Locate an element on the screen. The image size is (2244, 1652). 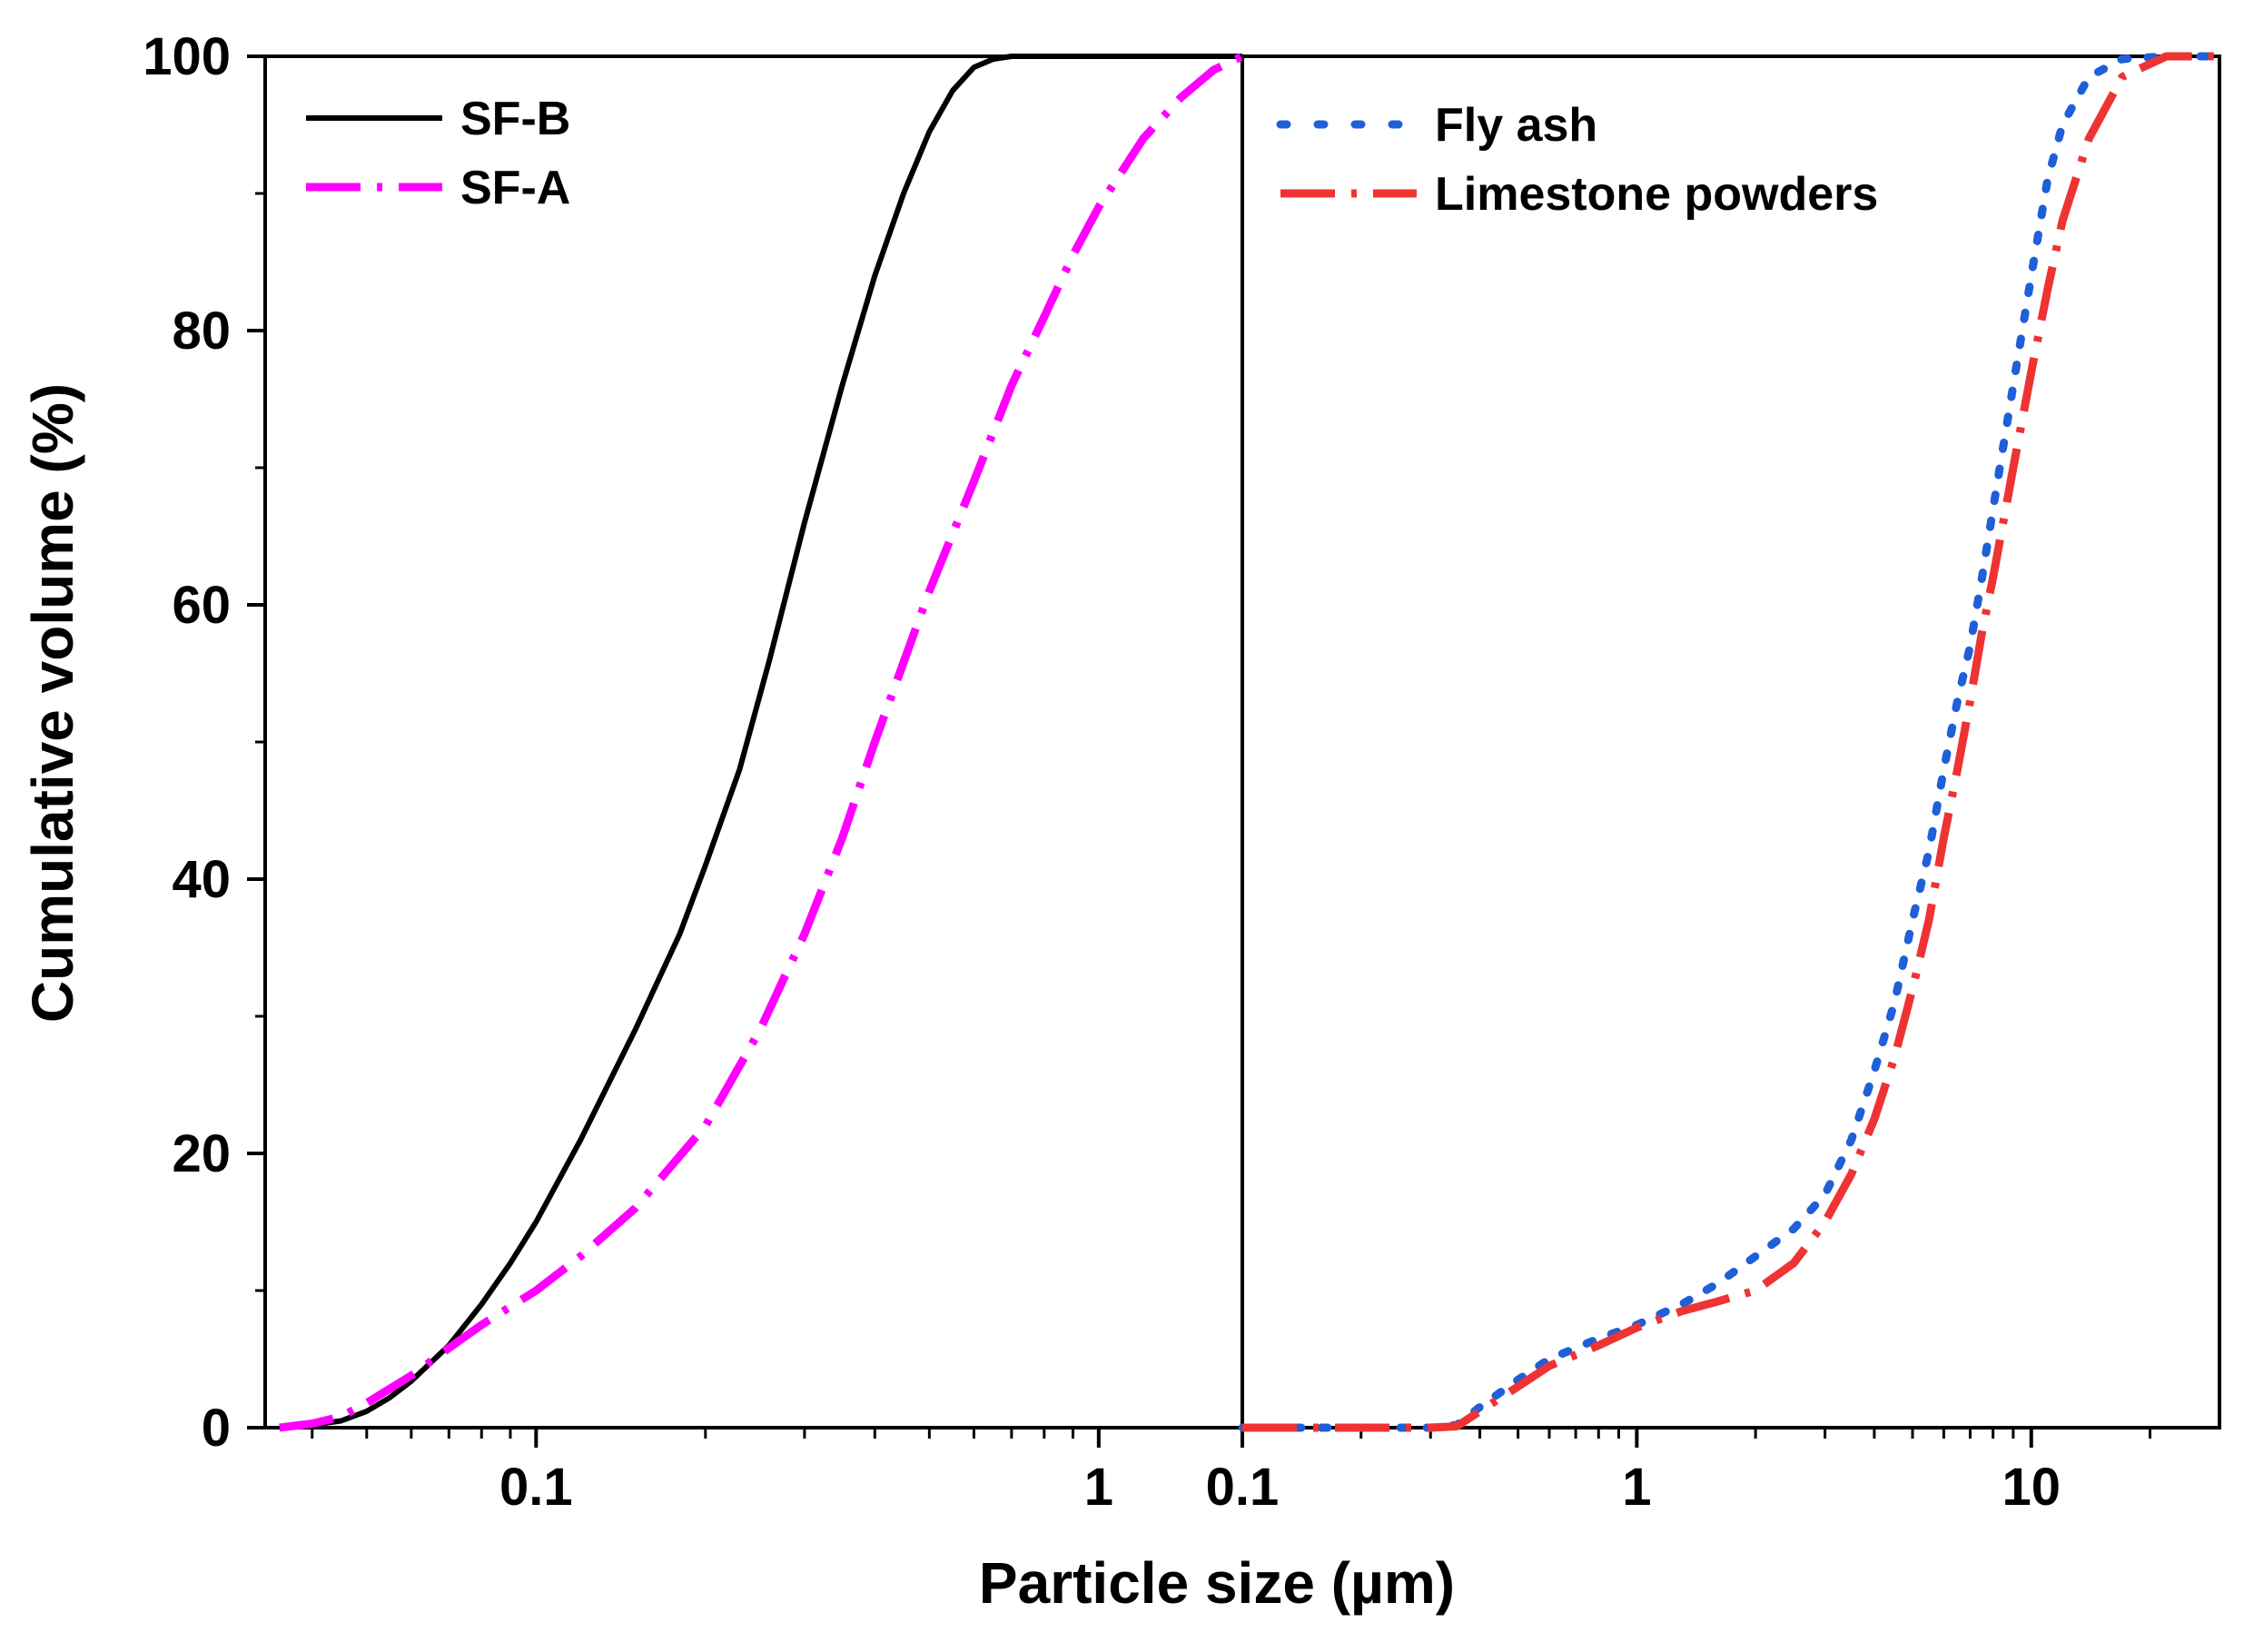
y-tick-label: 40 is located at coordinates (201, 879).